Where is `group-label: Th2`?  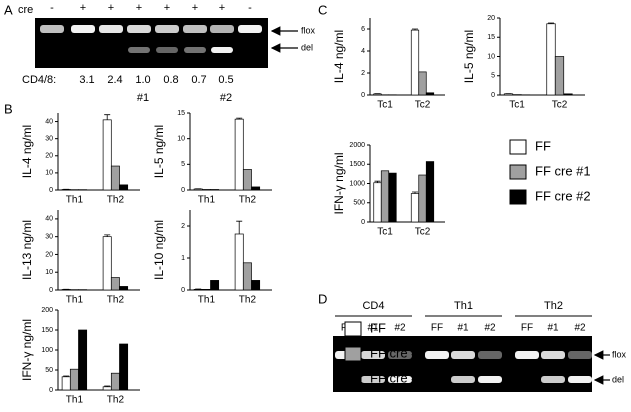
group-label: Th2 is located at coordinates (553, 306).